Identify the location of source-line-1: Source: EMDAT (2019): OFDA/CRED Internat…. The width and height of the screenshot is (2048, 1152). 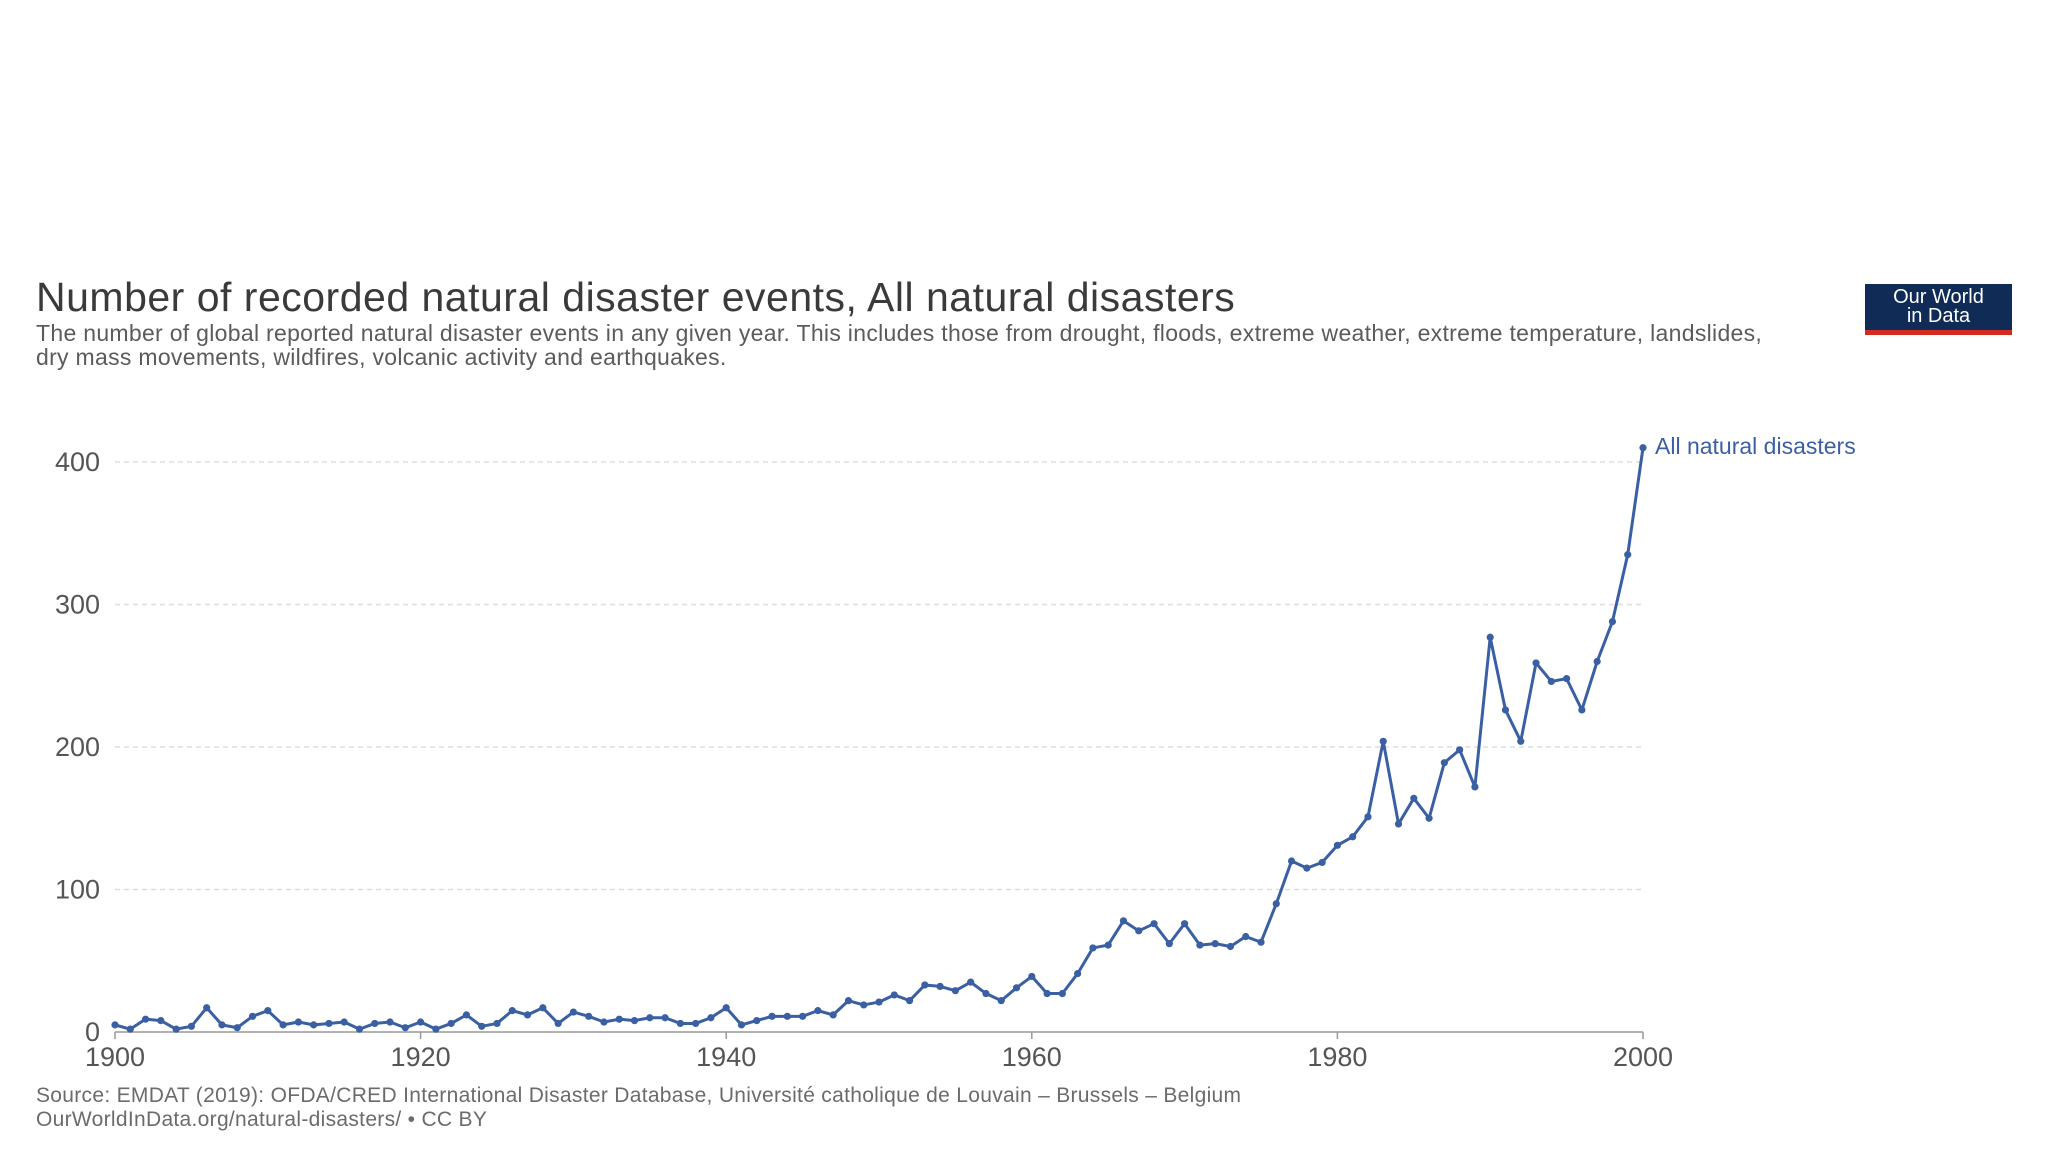
(639, 1095).